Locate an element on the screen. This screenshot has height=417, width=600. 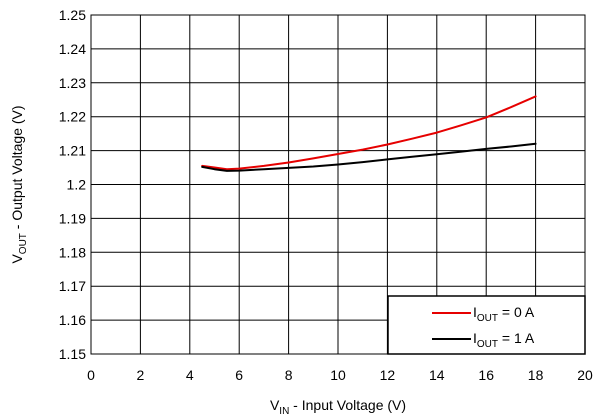
y-axis-label-sub: OUT is located at coordinates (23, 243).